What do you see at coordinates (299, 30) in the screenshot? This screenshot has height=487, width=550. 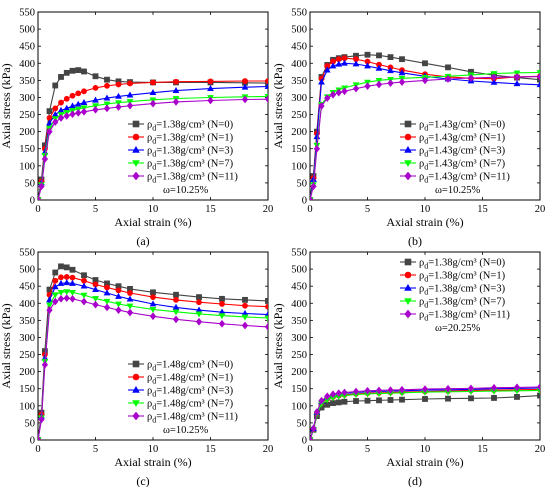 I see `y-tick-label: 500` at bounding box center [299, 30].